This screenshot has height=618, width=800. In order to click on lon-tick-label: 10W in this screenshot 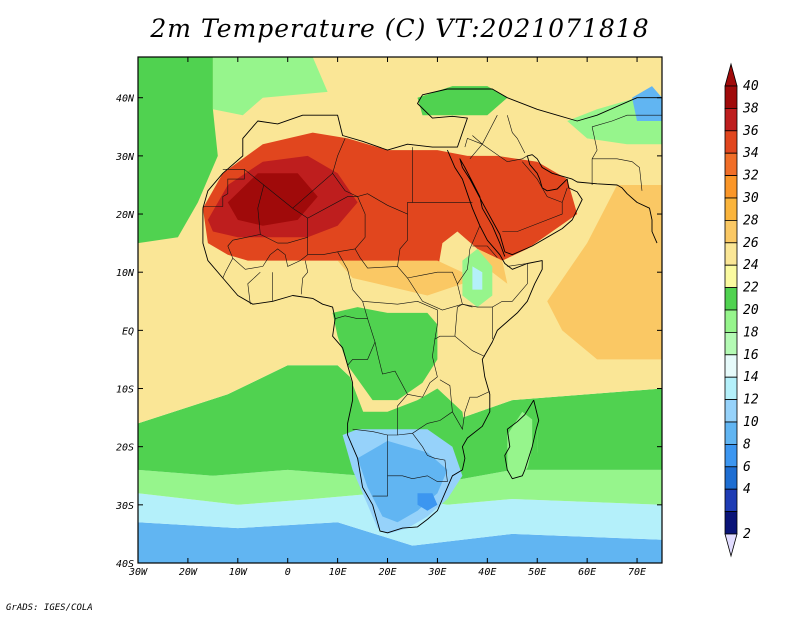, I will do `click(238, 572)`.